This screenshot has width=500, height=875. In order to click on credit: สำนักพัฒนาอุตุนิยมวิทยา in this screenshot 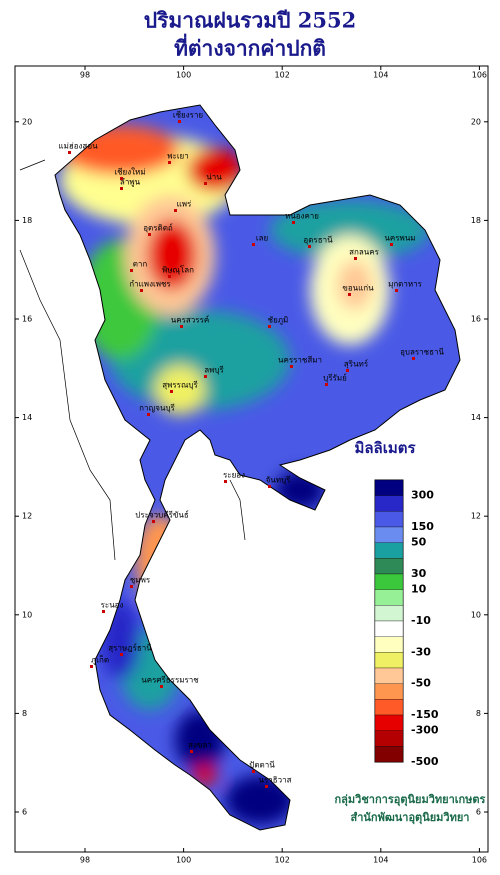, I will do `click(410, 818)`.